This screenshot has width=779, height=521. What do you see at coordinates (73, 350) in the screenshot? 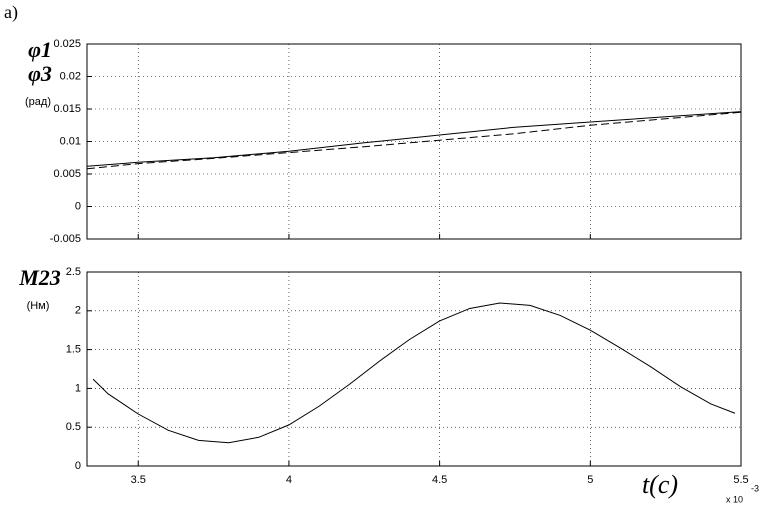
I see `y-tick-label: 1.5` at bounding box center [73, 350].